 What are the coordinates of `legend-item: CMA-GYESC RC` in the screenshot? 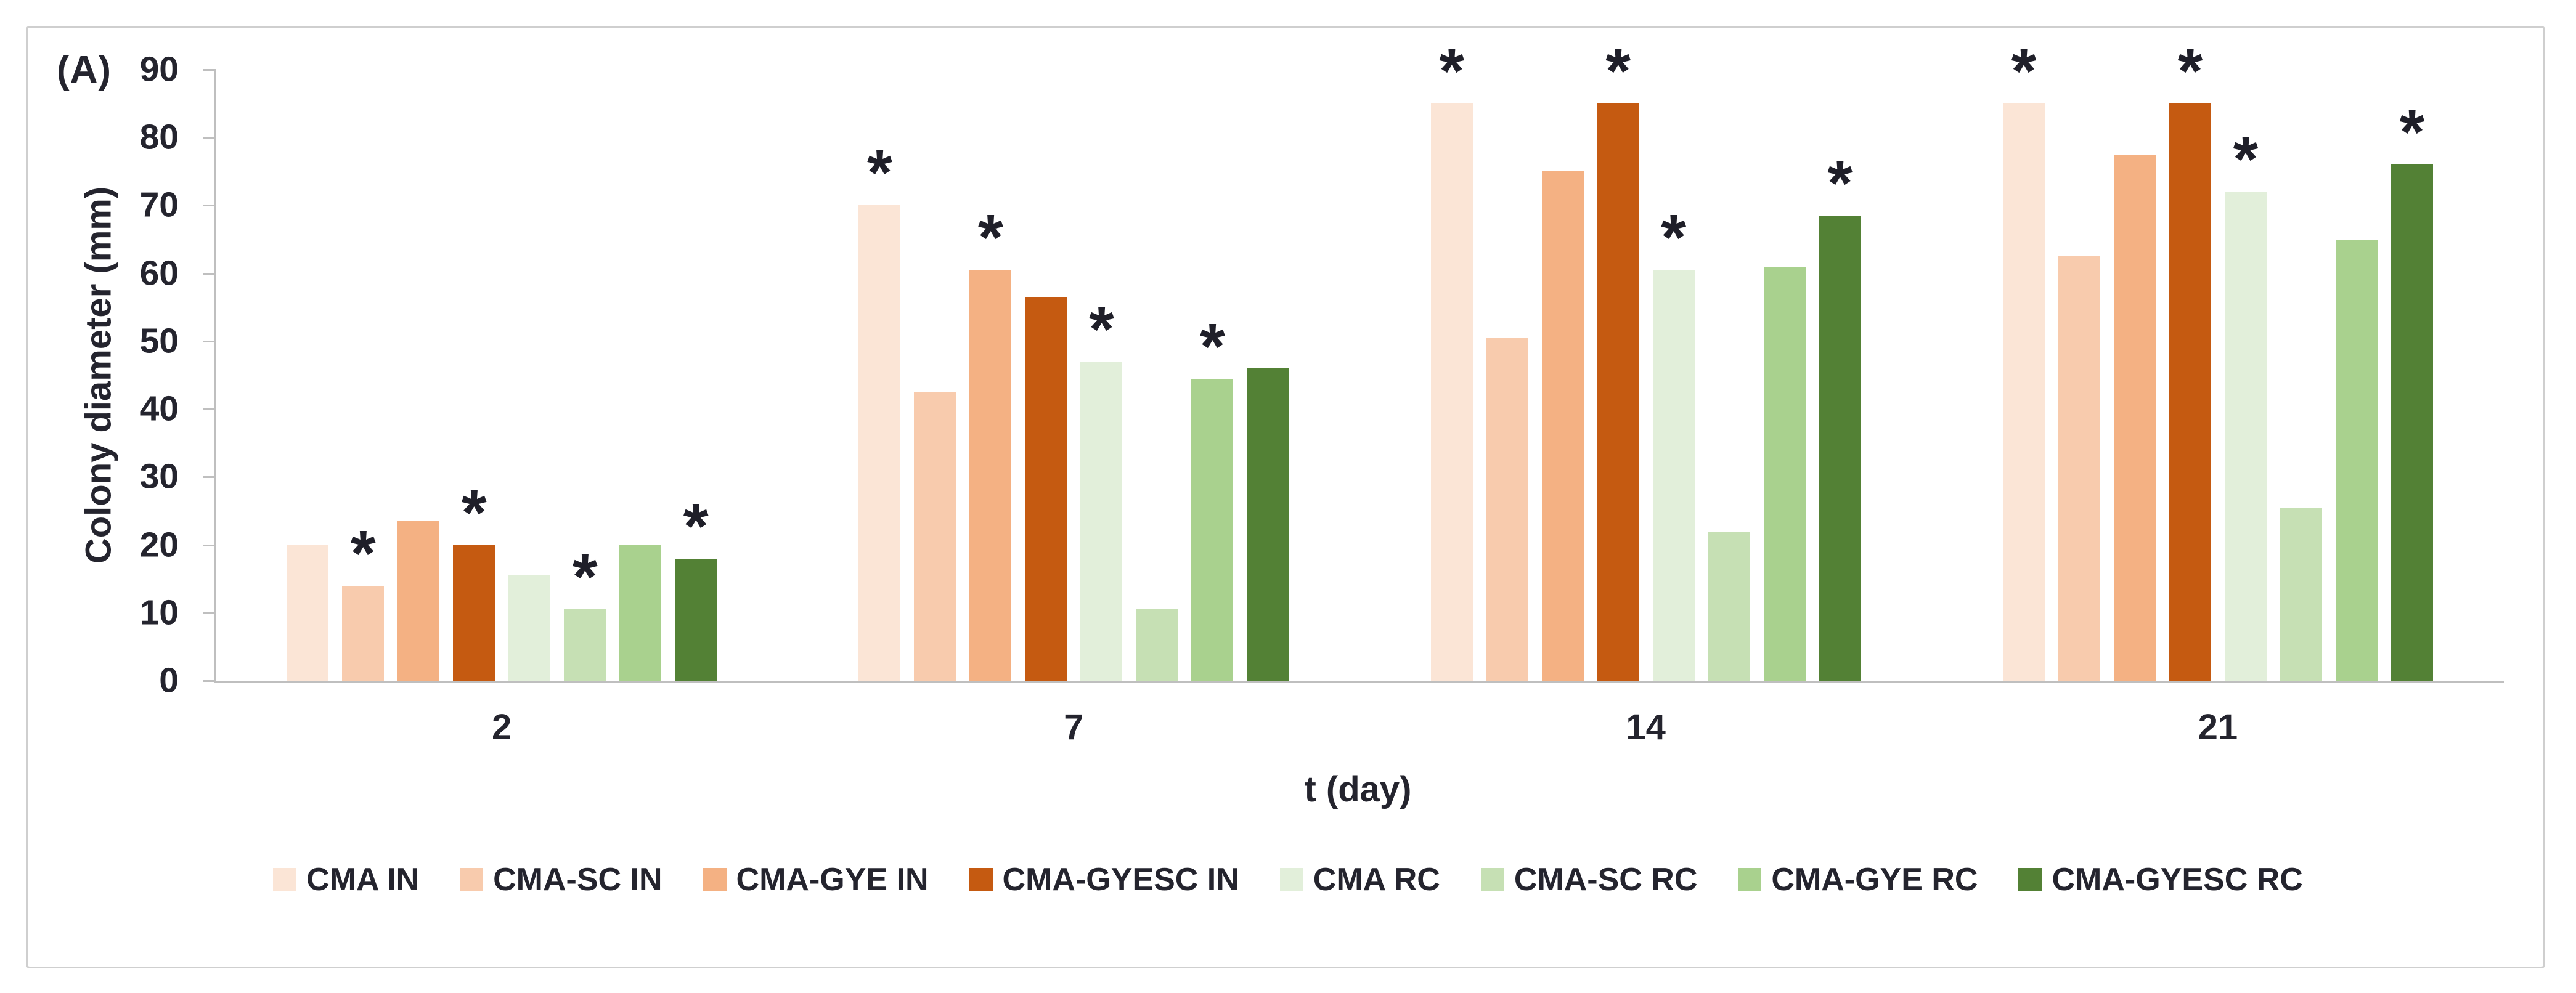 It's located at (2160, 879).